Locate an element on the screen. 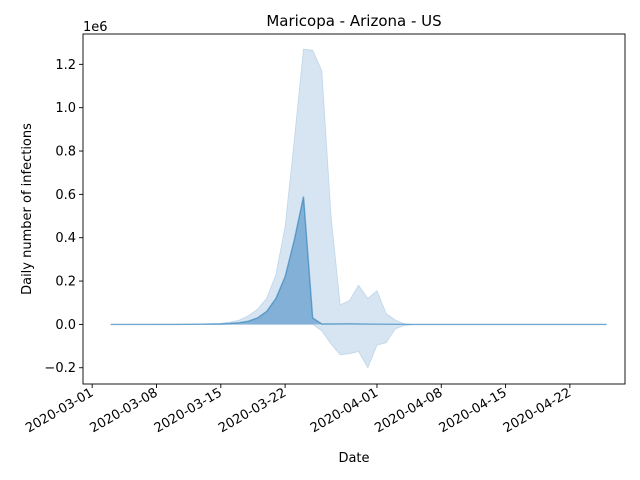 The image size is (640, 480). x-axis-label: Date is located at coordinates (353, 458).